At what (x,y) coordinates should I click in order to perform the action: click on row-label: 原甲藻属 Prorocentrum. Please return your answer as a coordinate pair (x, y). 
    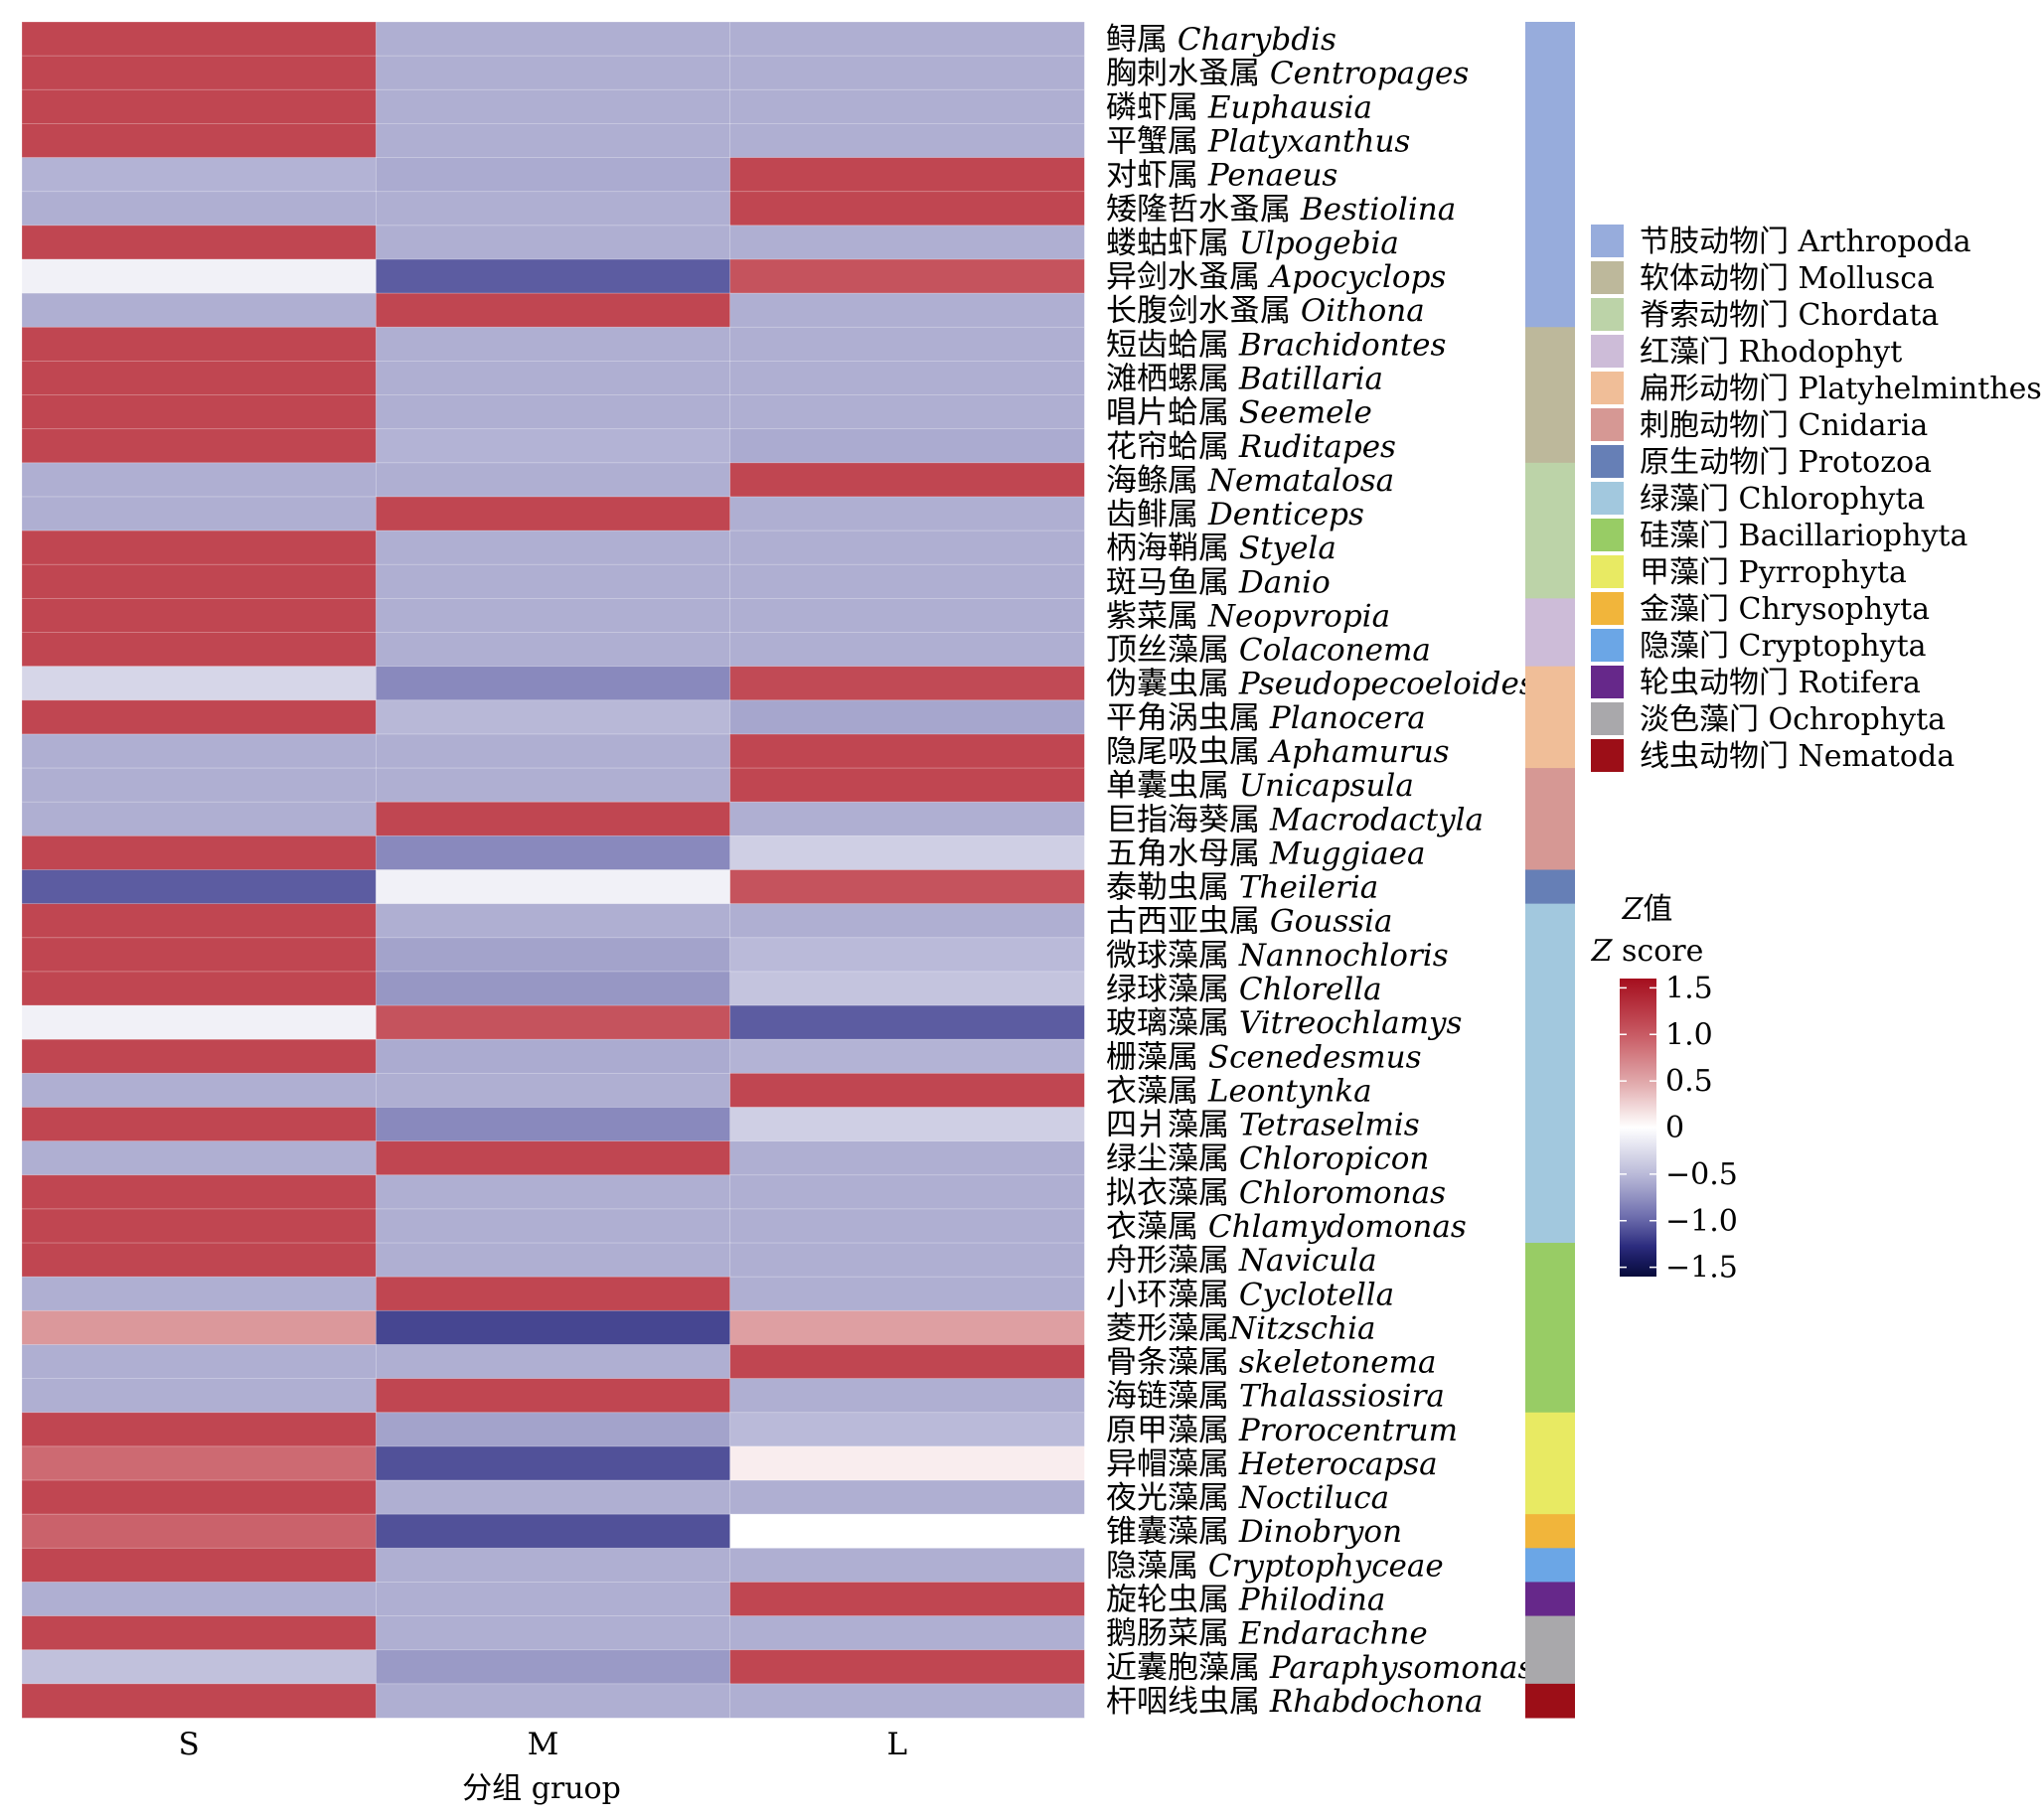
    Looking at the image, I should click on (1282, 1431).